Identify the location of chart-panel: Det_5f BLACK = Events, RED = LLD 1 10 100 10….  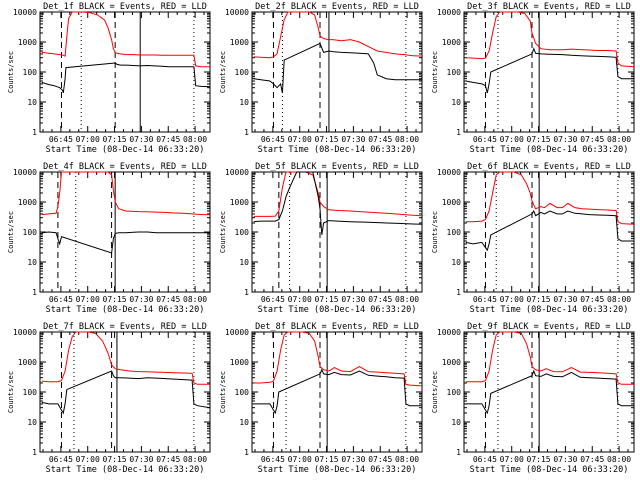
(321, 238).